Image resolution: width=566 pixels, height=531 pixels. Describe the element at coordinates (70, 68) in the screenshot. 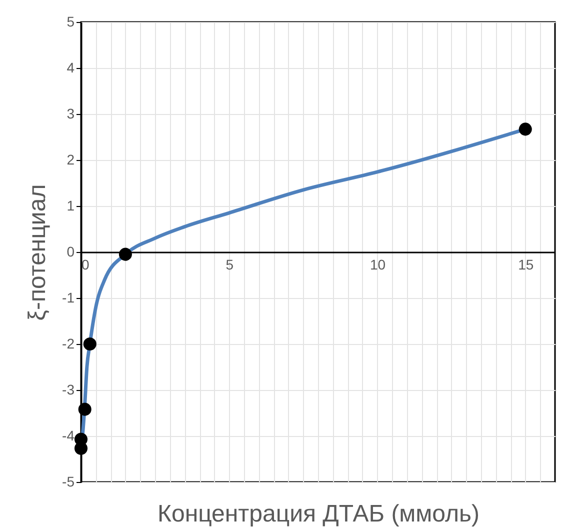

I see `y-tick-label: 4` at that location.